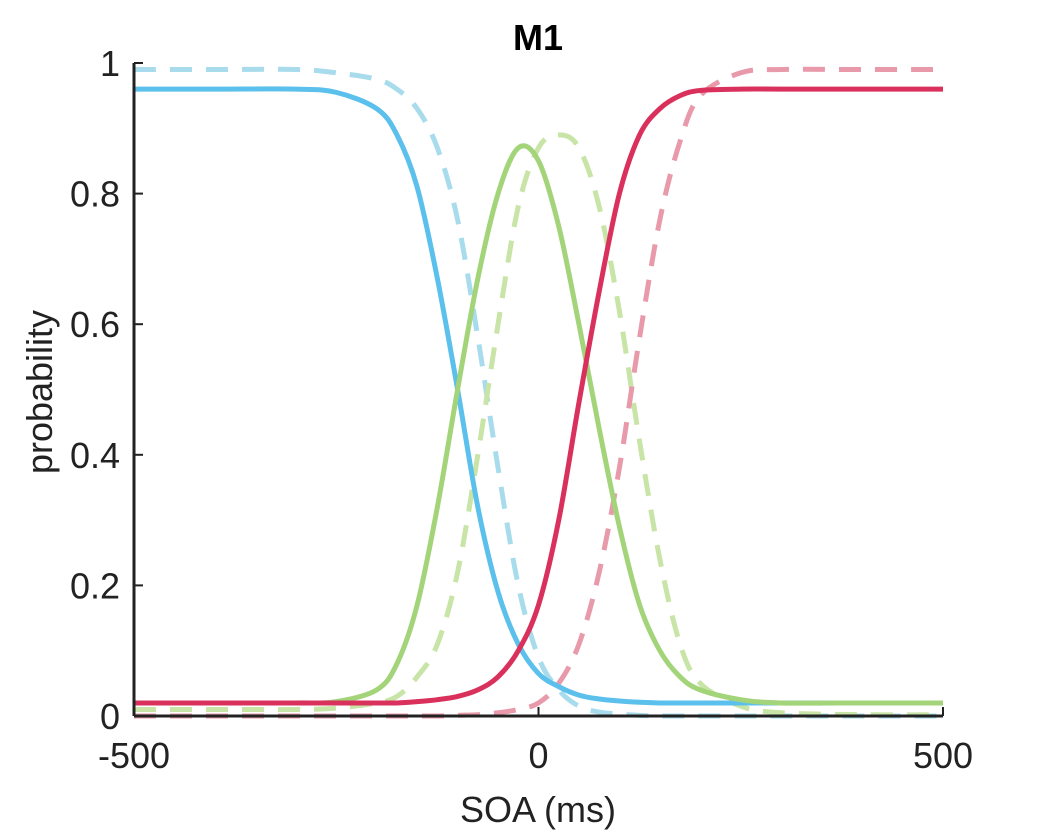 The image size is (1042, 833). What do you see at coordinates (538, 37) in the screenshot?
I see `chart-title: M1` at bounding box center [538, 37].